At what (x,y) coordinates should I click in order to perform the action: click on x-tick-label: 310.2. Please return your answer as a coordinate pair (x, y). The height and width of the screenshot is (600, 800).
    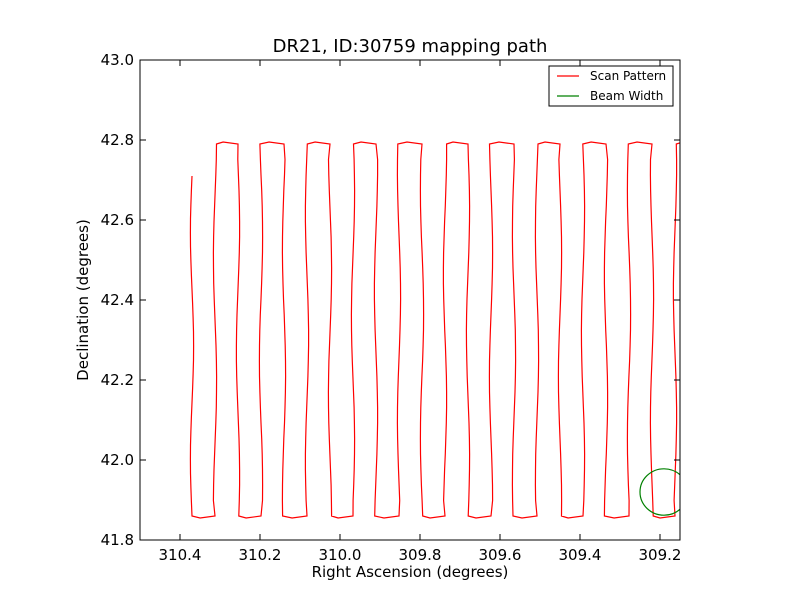
    Looking at the image, I should click on (260, 555).